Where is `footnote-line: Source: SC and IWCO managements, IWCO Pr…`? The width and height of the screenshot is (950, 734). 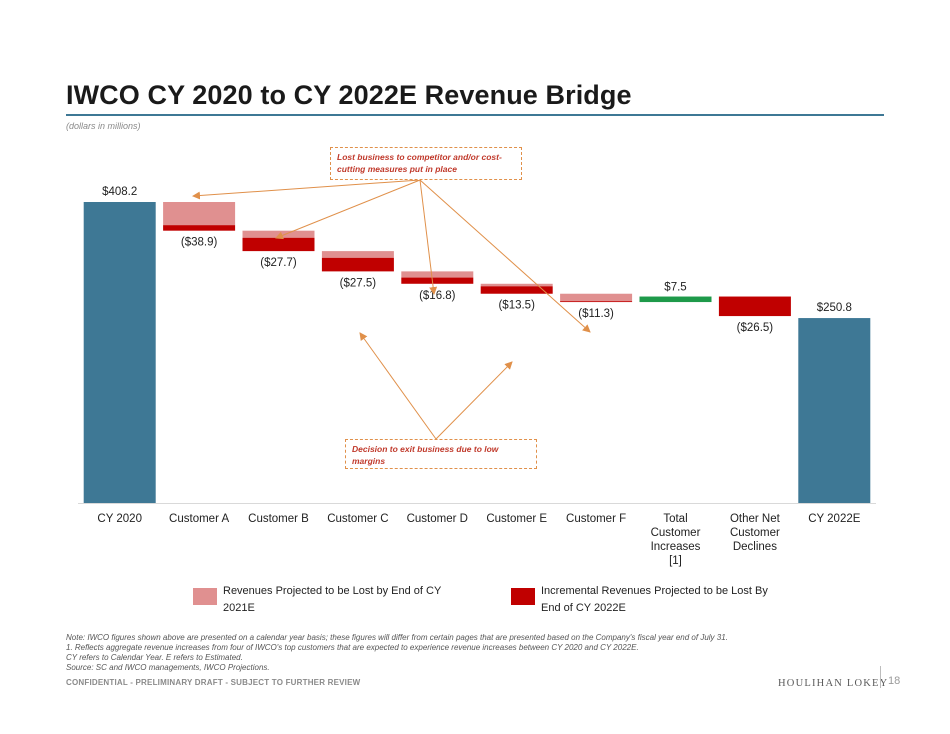
footnote-line: Source: SC and IWCO managements, IWCO Pr… is located at coordinates (168, 667).